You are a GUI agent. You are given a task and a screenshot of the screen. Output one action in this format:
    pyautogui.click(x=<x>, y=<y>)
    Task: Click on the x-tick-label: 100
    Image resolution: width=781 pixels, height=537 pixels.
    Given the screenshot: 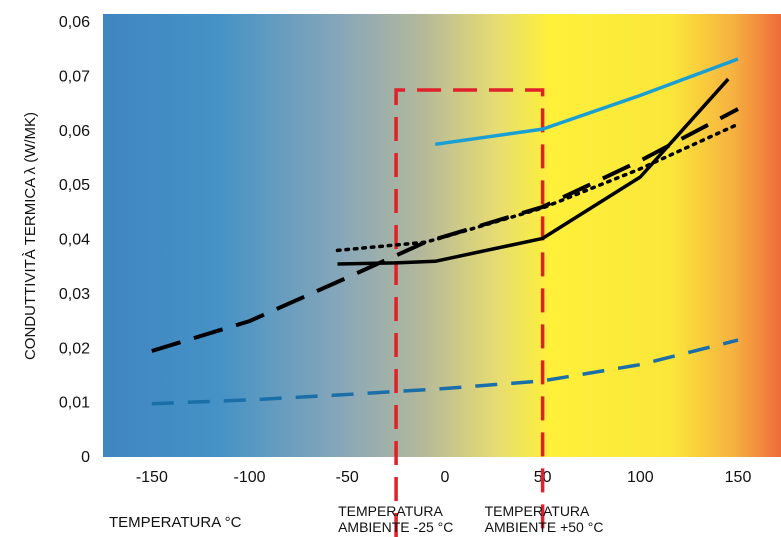 What is the action you would take?
    pyautogui.click(x=640, y=477)
    